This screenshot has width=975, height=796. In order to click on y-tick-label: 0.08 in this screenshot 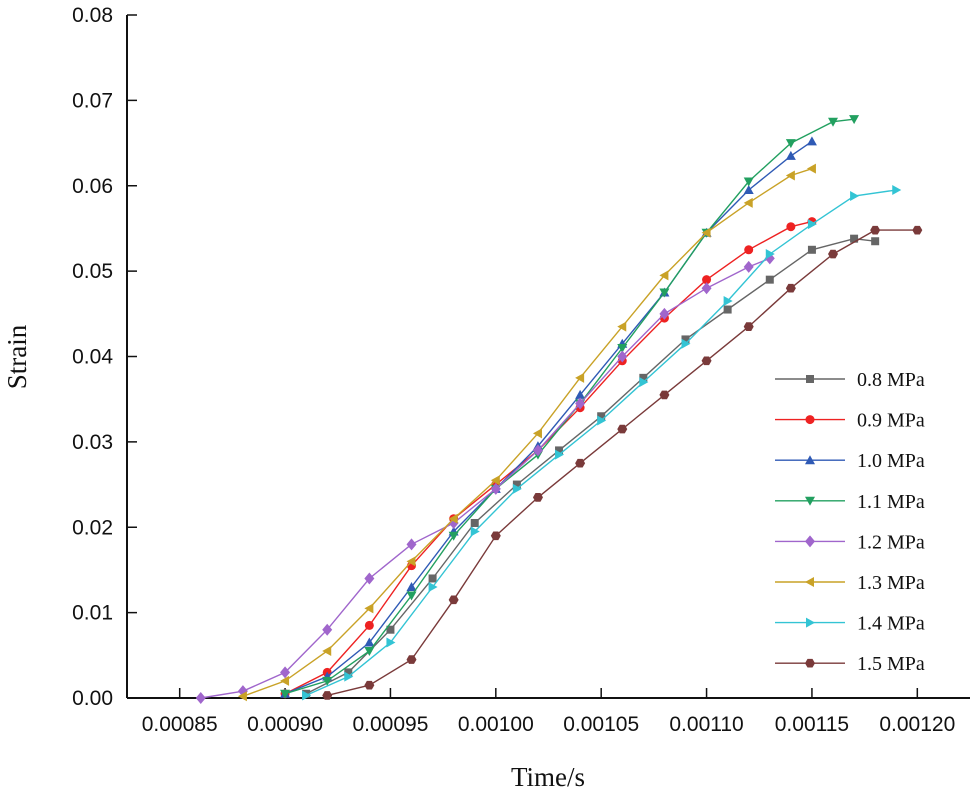, I will do `click(92, 15)`.